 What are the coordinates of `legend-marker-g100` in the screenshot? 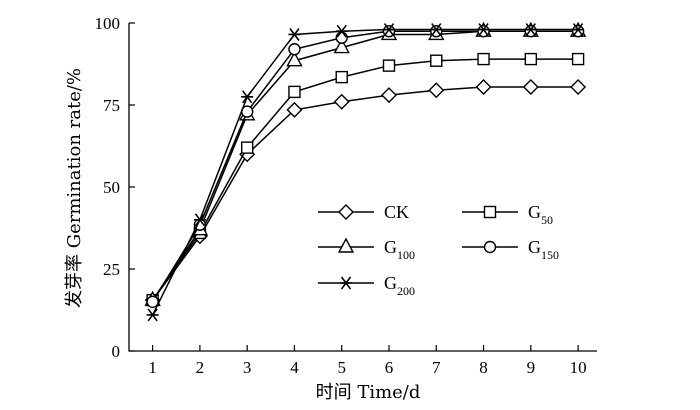 It's located at (346, 245).